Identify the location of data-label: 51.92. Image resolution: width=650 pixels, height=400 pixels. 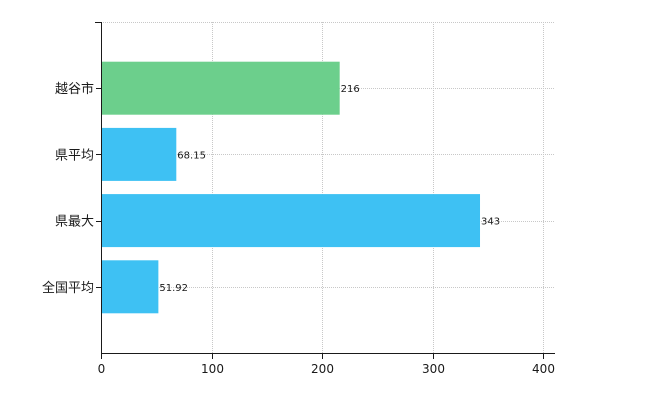
(173, 288).